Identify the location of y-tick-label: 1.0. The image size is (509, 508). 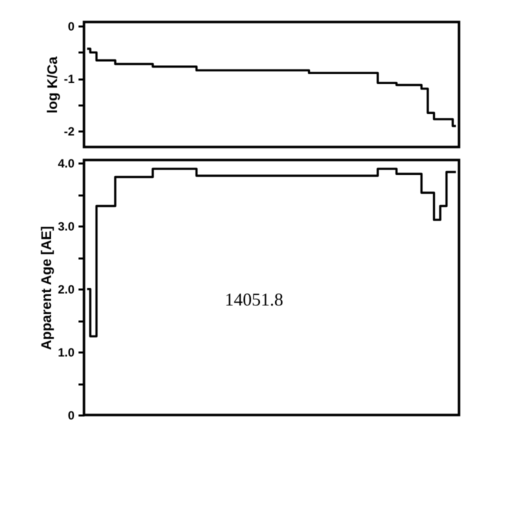
(66, 353).